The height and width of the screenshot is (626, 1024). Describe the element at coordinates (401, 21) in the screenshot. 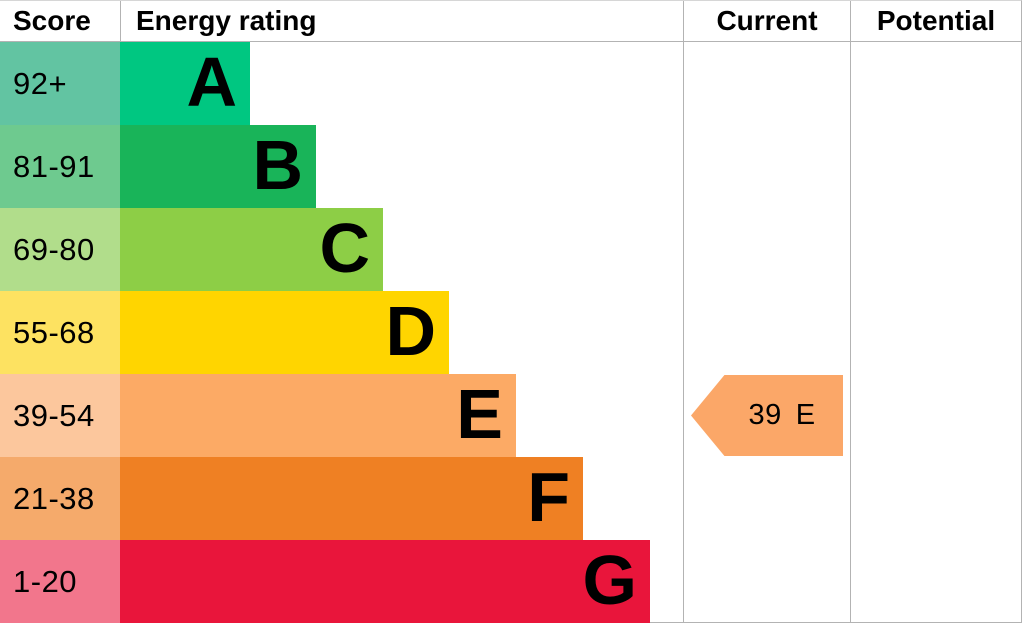

I see `column-header-energy-rating: Energy rating` at that location.